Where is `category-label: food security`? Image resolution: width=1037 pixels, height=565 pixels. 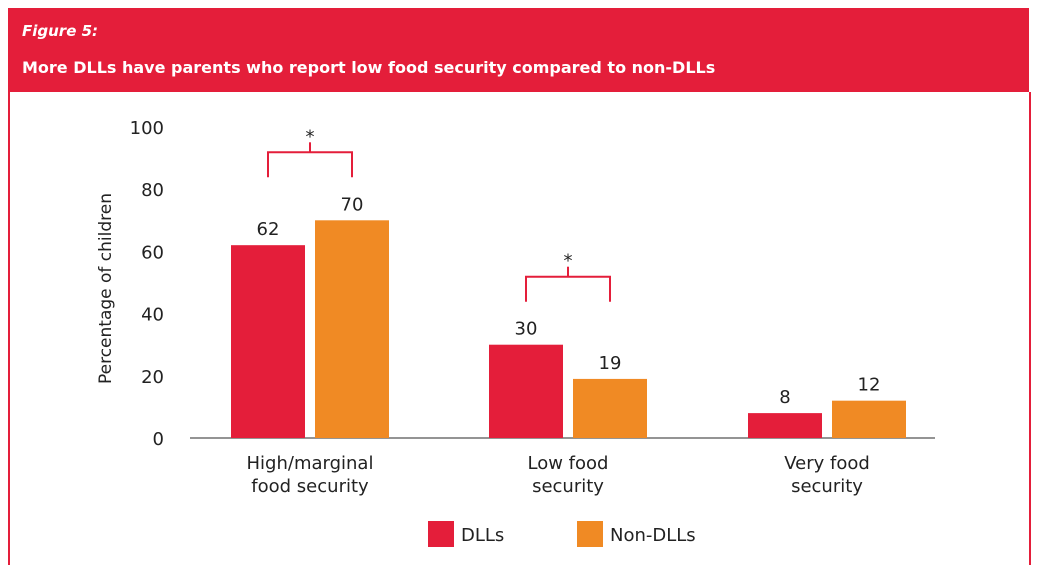 category-label: food security is located at coordinates (310, 486).